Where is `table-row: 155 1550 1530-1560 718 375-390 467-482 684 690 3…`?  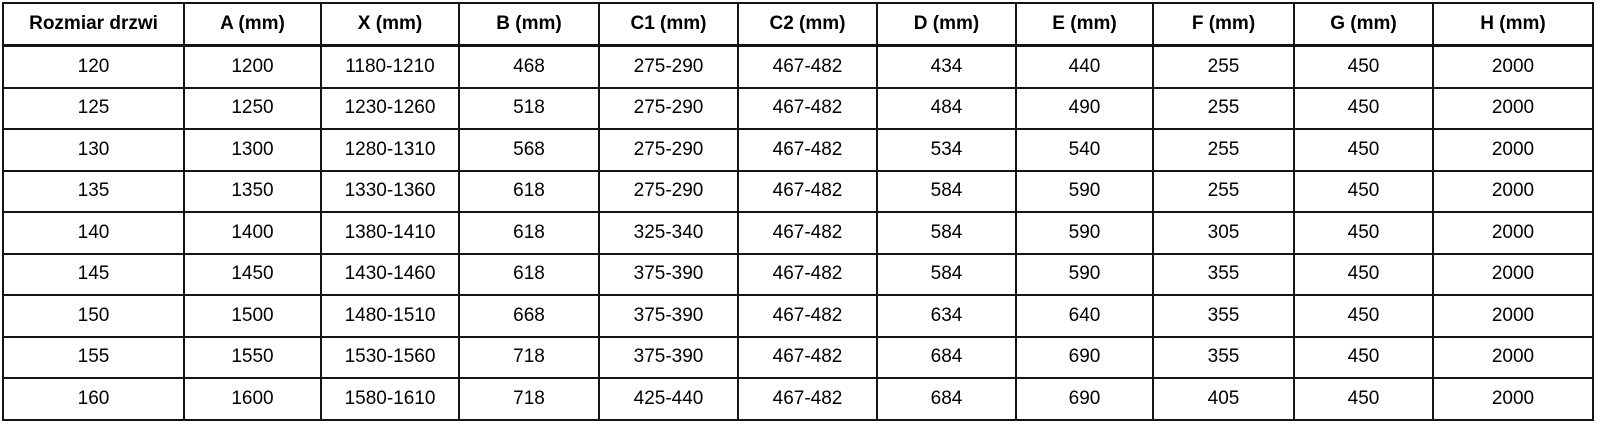 table-row: 155 1550 1530-1560 718 375-390 467-482 684 690 3… is located at coordinates (798, 357).